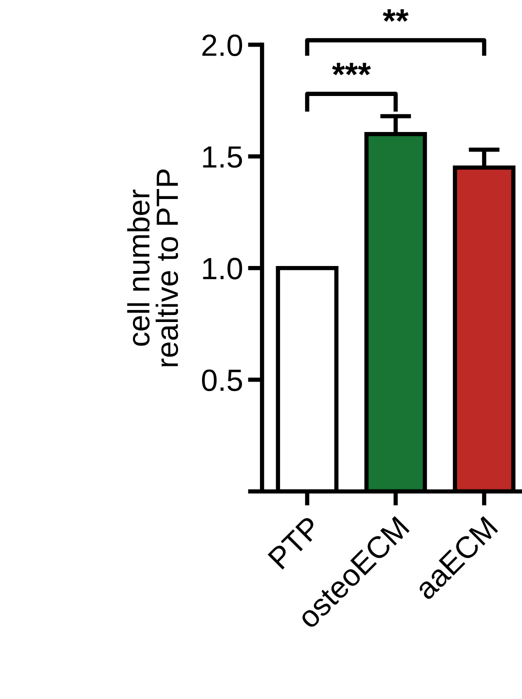  What do you see at coordinates (351, 69) in the screenshot?
I see `annotation: ***` at bounding box center [351, 69].